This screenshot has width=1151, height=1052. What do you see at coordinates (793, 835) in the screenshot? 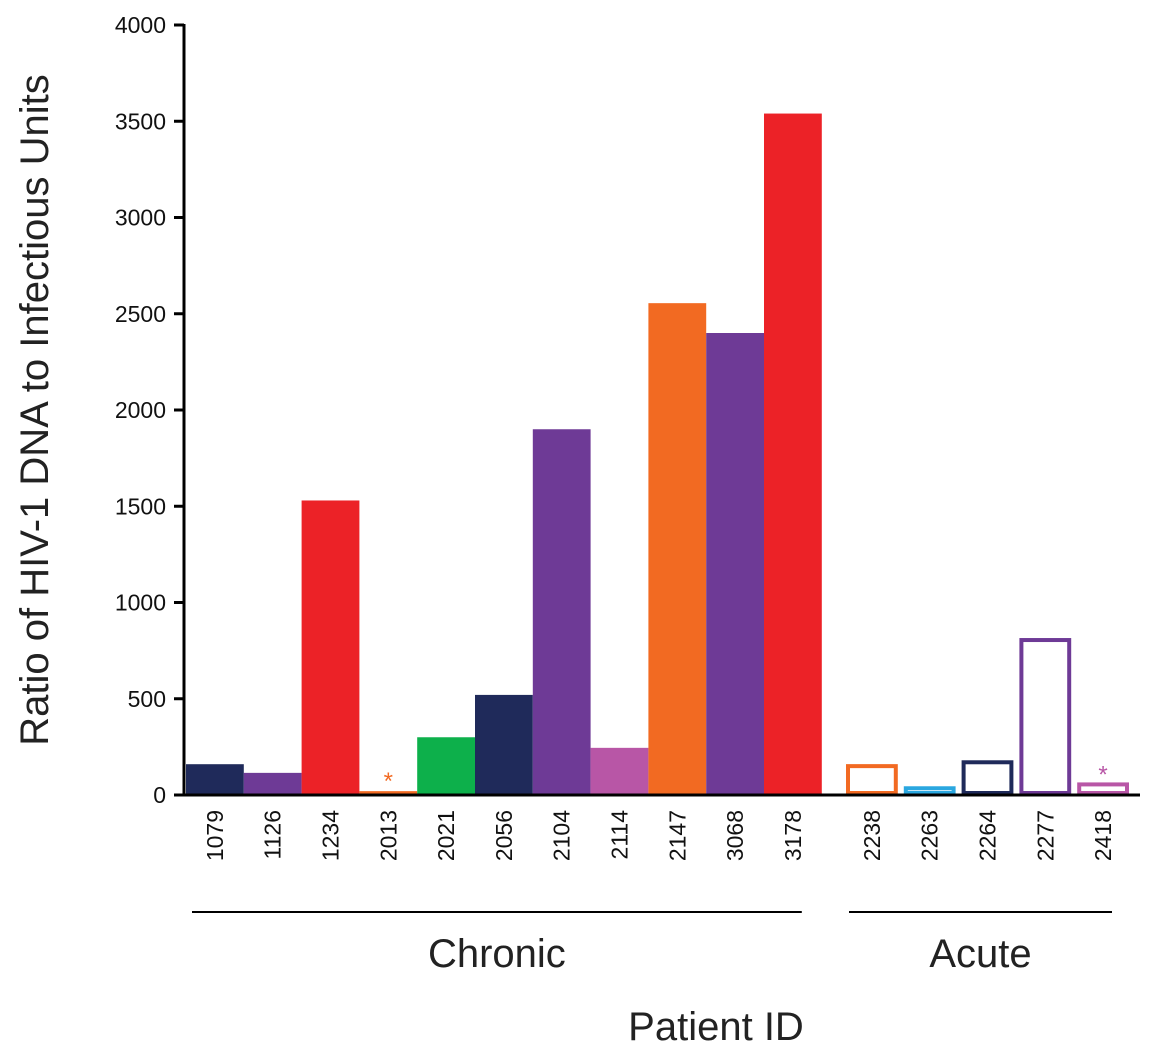
I see `category-label: 3178` at bounding box center [793, 835].